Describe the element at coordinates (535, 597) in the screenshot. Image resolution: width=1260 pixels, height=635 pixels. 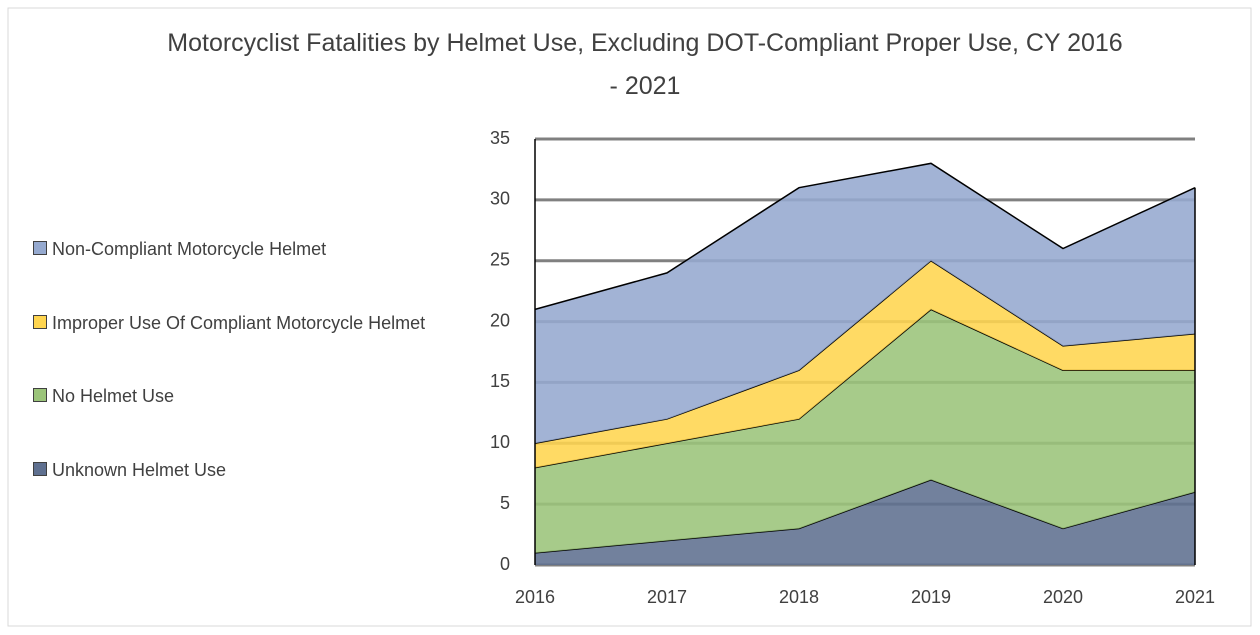
I see `x-tick-label: 2016` at that location.